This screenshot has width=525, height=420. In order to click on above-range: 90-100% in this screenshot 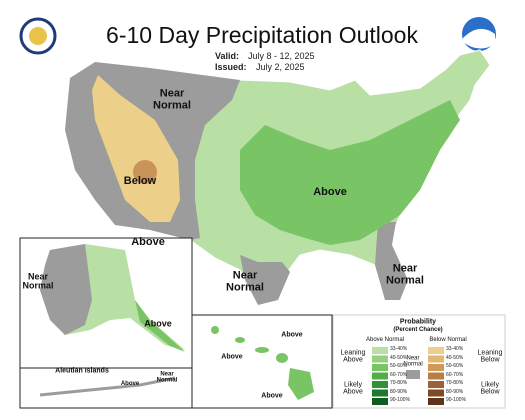, I will do `click(400, 400)`.